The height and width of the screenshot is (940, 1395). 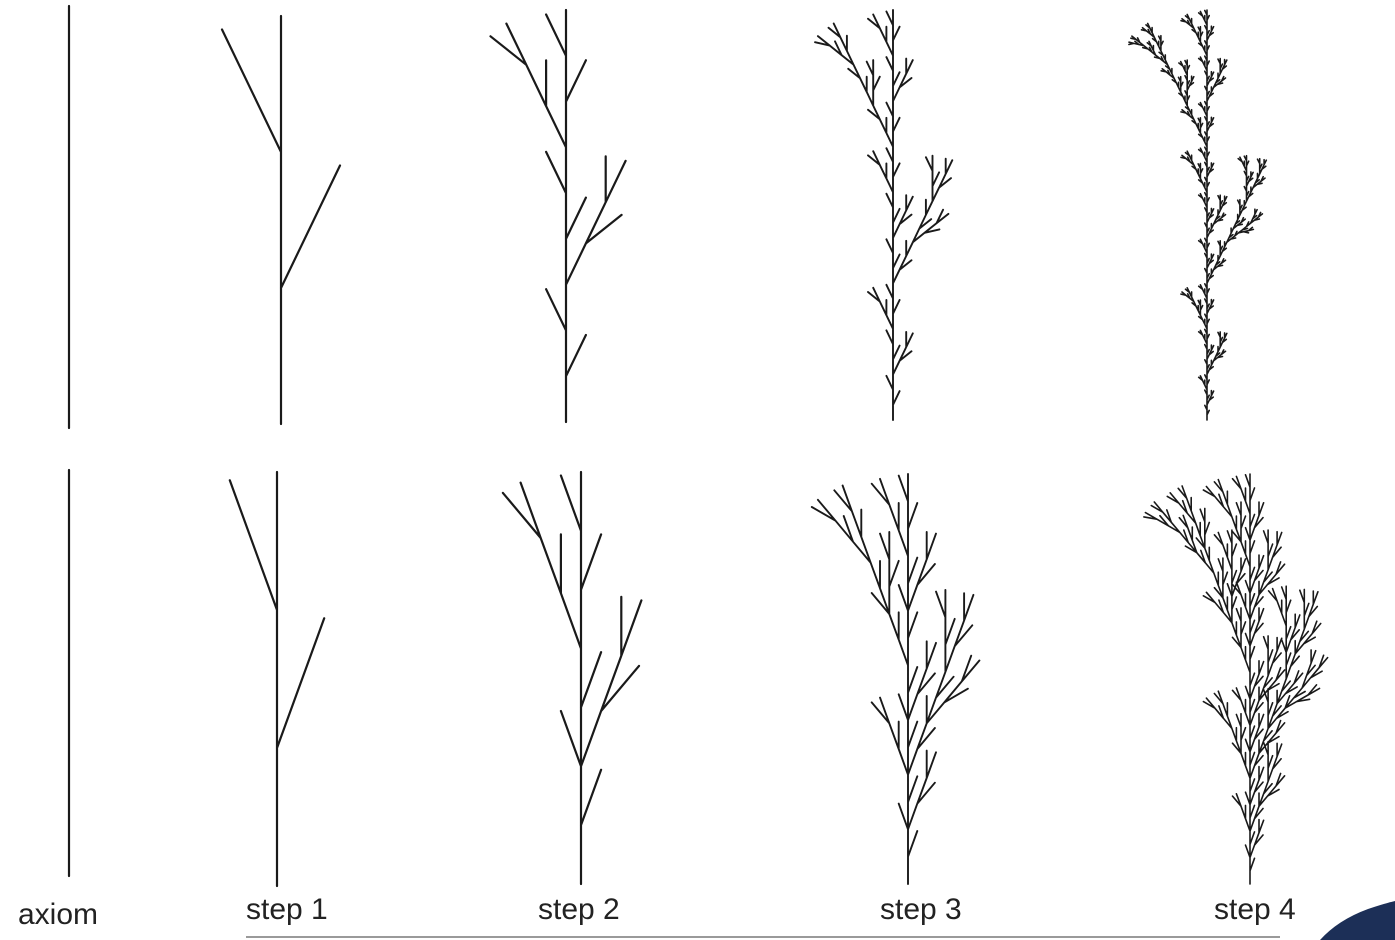 I want to click on bottom-row-step3-plant, so click(x=895, y=679).